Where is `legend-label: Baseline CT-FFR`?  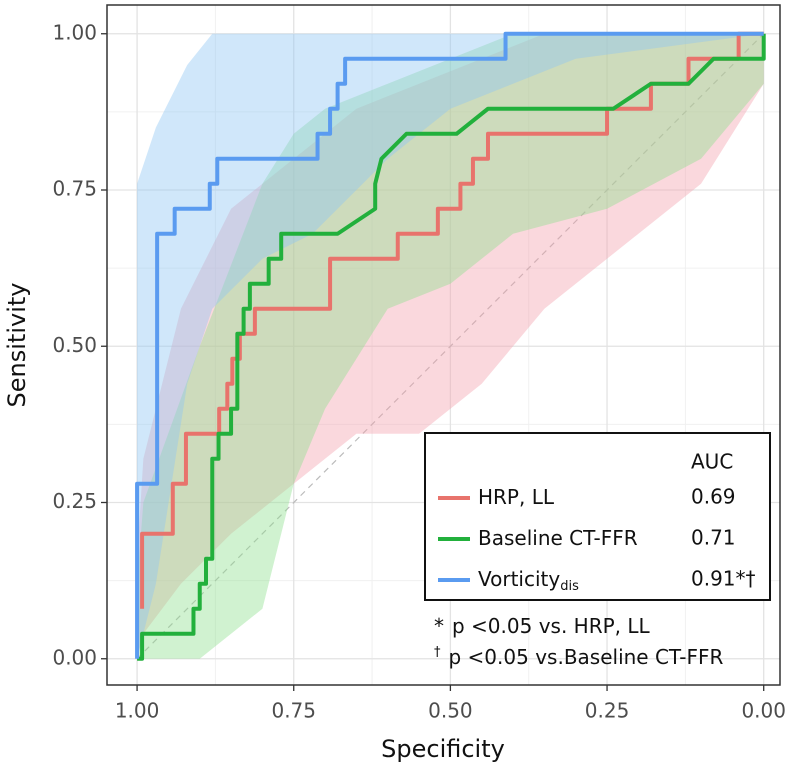 legend-label: Baseline CT-FFR is located at coordinates (558, 538).